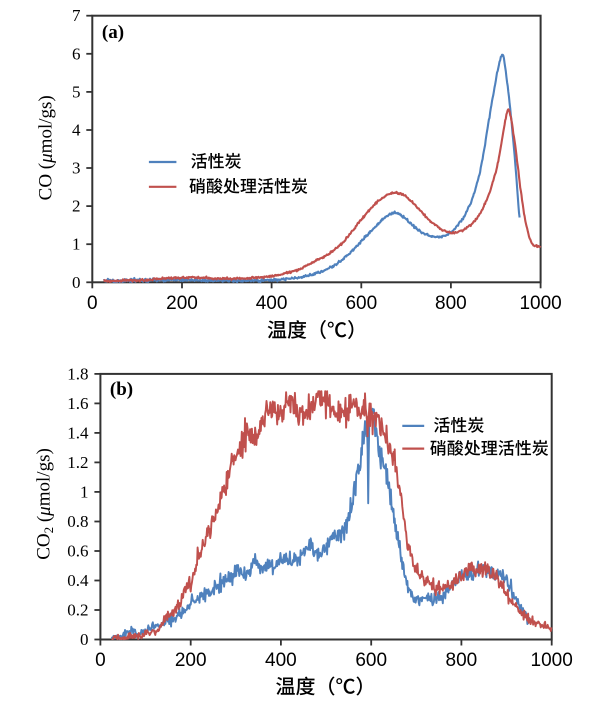 Image resolution: width=600 pixels, height=718 pixels. What do you see at coordinates (76, 15) in the screenshot?
I see `svg-text: 7` at bounding box center [76, 15].